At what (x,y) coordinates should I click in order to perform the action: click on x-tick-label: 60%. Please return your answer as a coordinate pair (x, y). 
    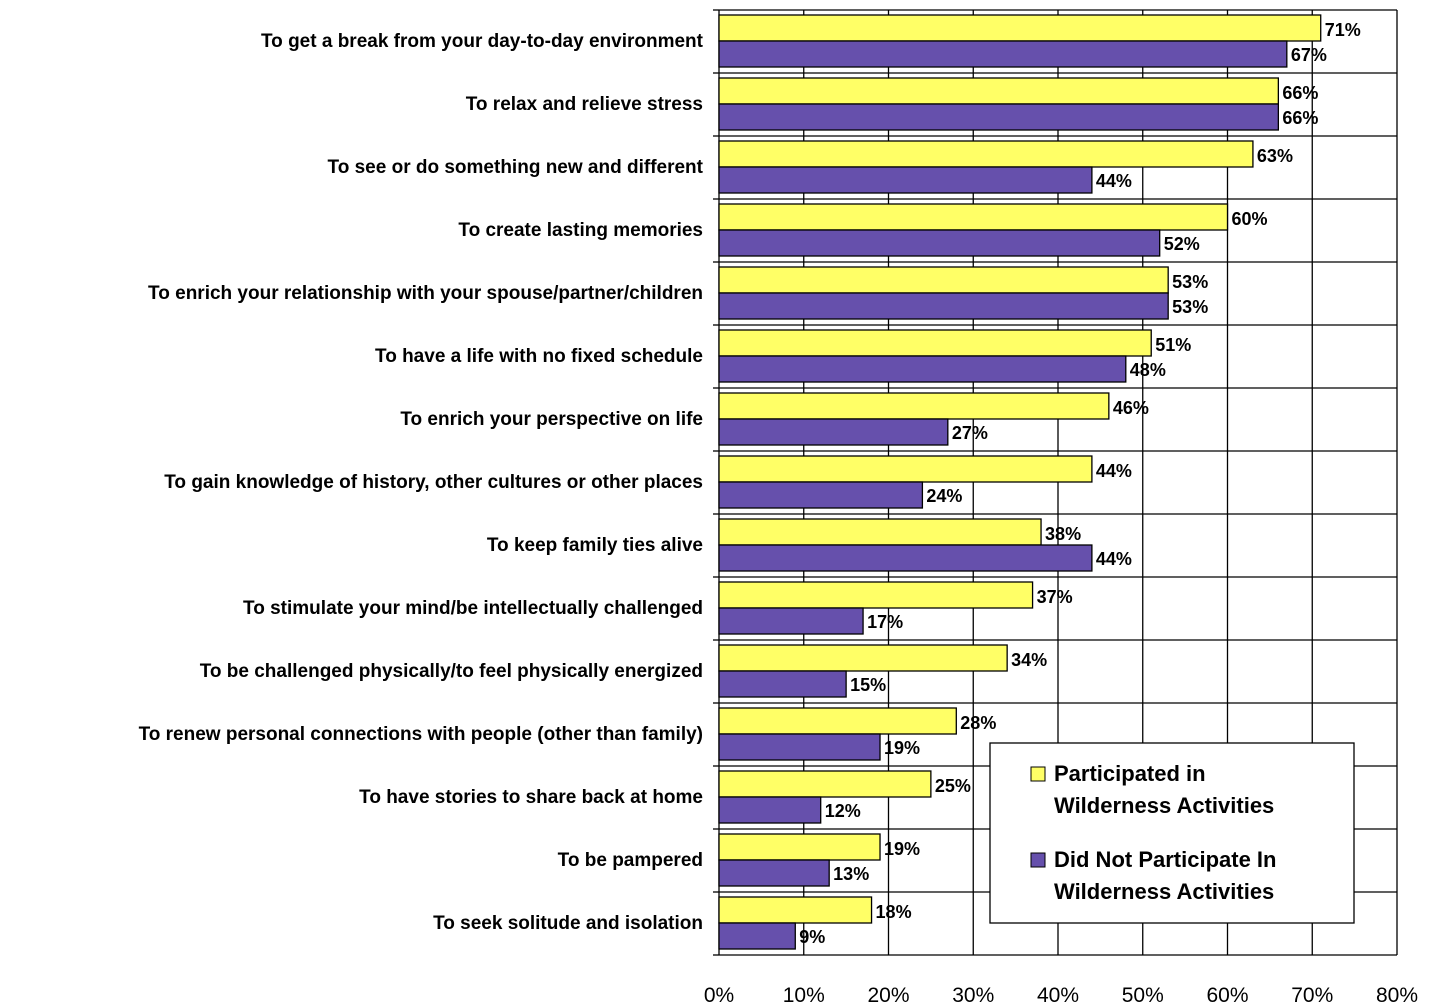
    Looking at the image, I should click on (1227, 995).